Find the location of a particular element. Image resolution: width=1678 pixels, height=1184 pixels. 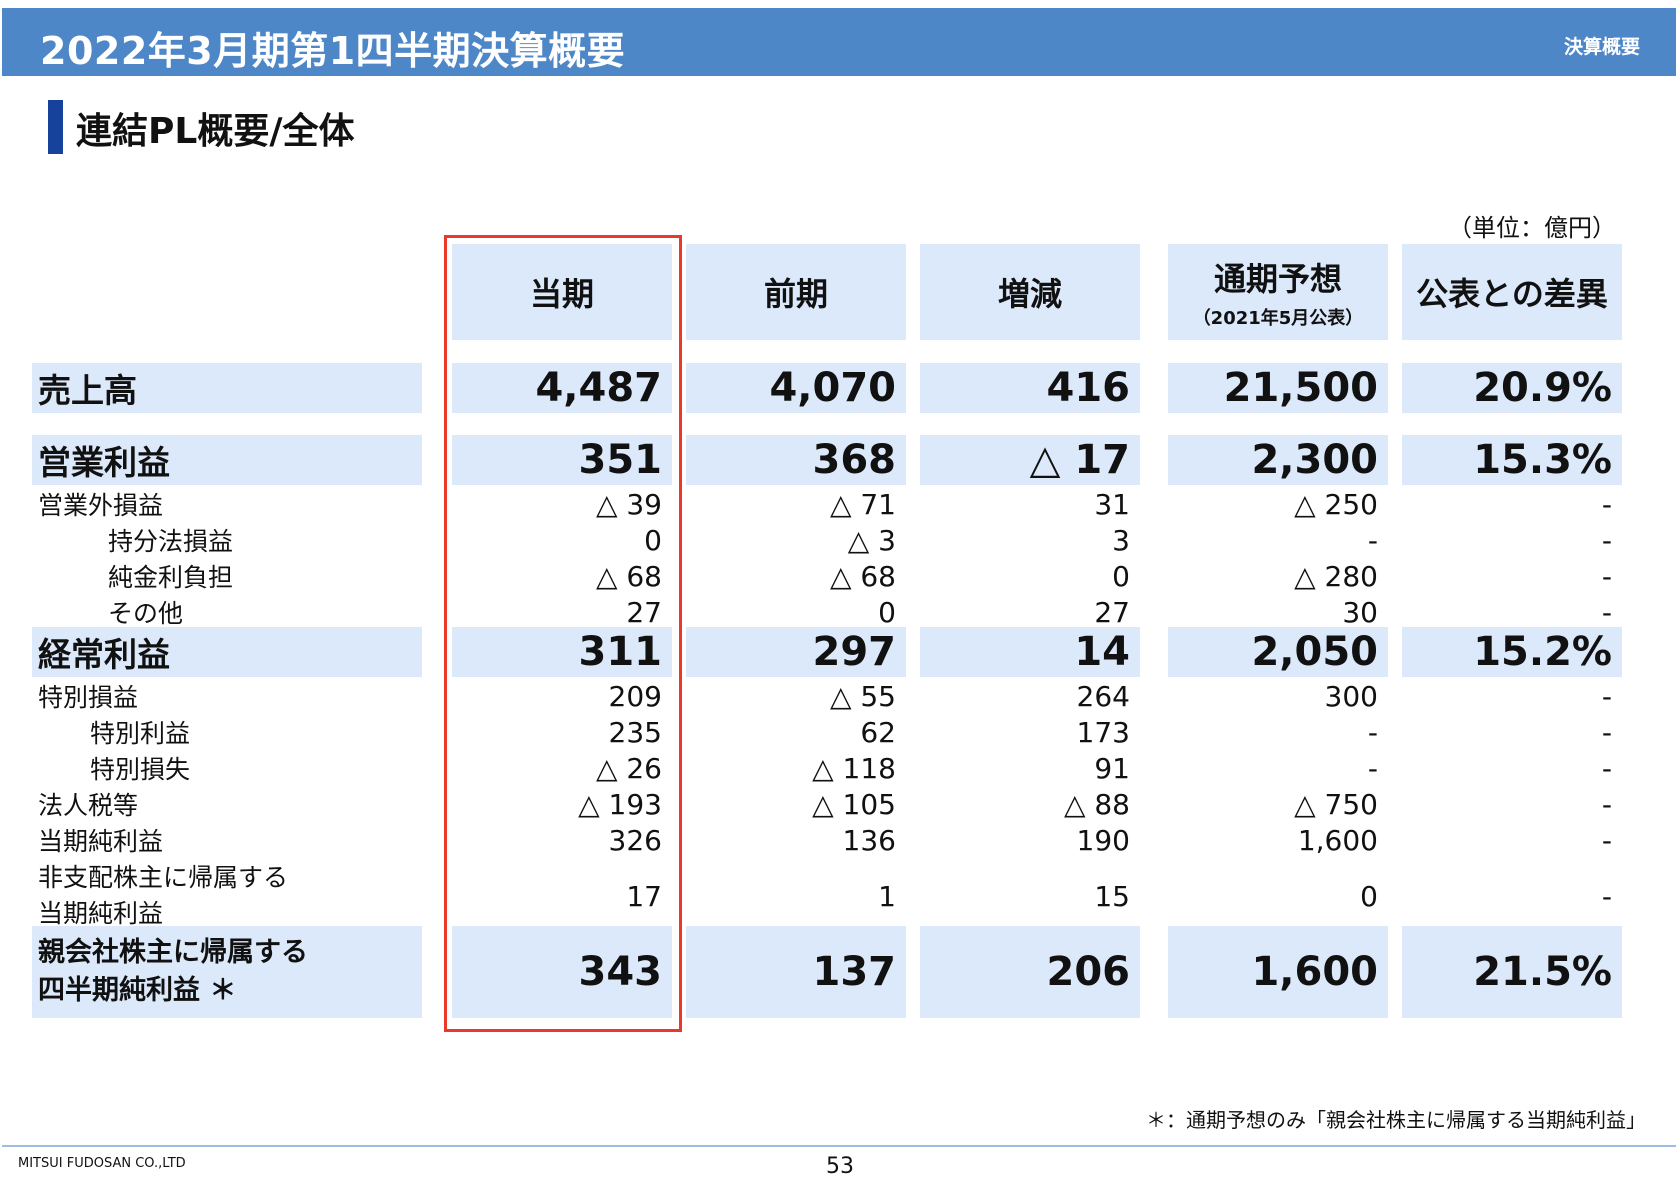

table-cell: 311 is located at coordinates (562, 652).